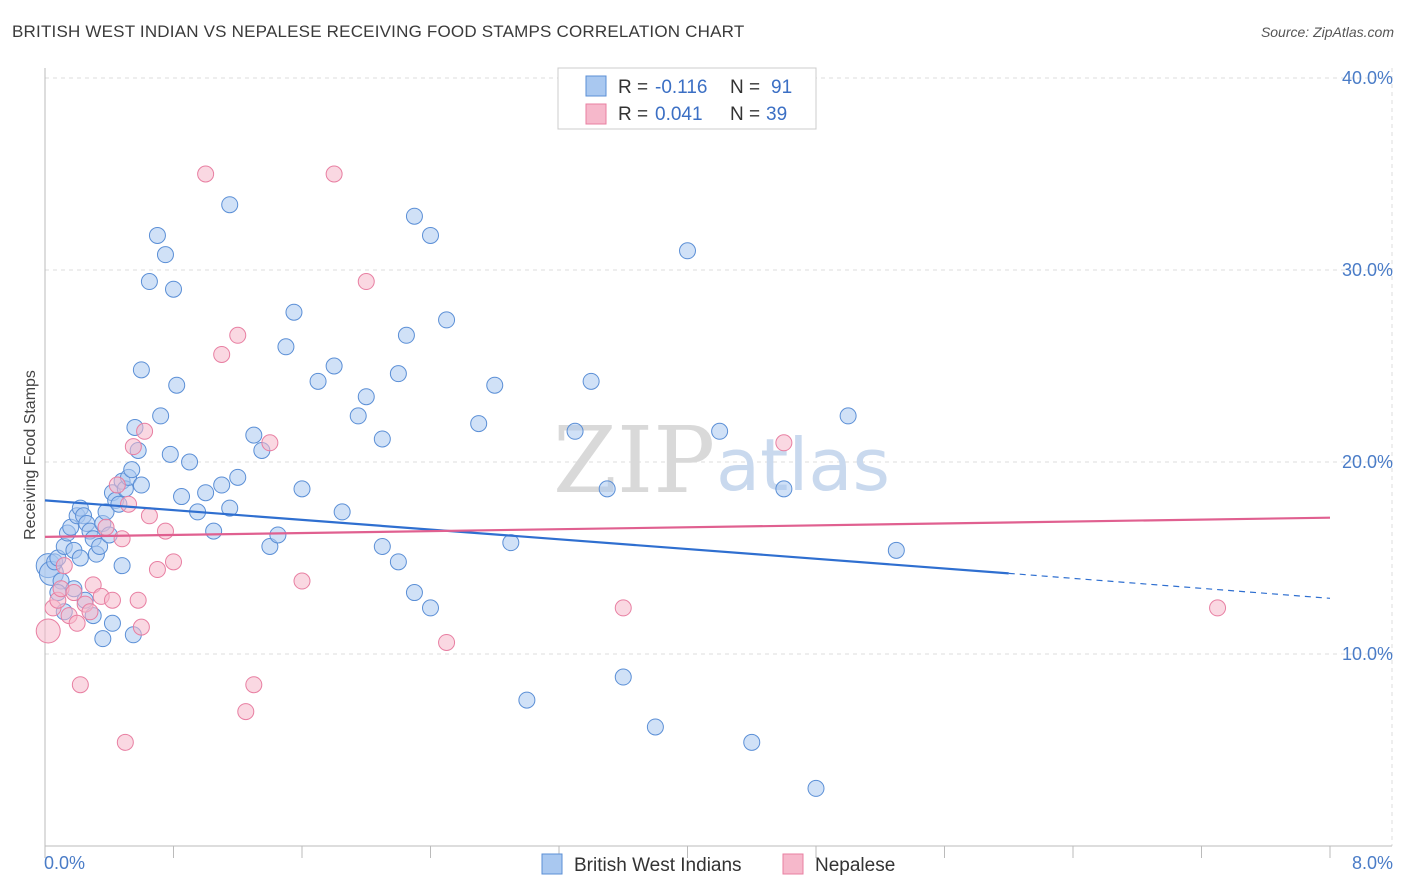 The height and width of the screenshot is (892, 1406). What do you see at coordinates (803, 465) in the screenshot?
I see `watermark-atlas: atlas` at bounding box center [803, 465].